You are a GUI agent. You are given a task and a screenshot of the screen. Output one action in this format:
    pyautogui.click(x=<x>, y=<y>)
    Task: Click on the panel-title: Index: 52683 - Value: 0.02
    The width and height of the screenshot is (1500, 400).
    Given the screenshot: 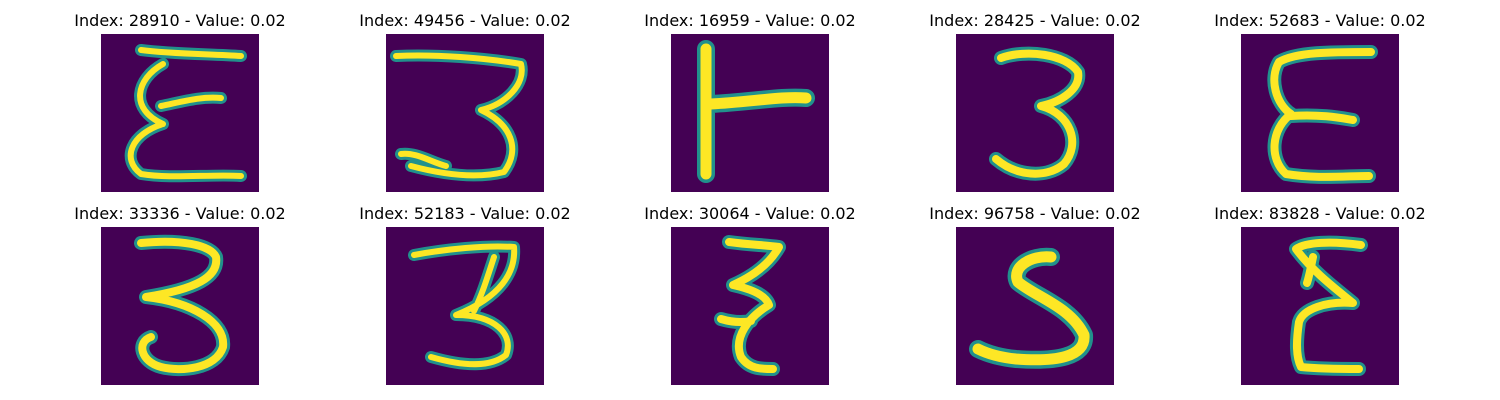 What is the action you would take?
    pyautogui.click(x=1320, y=20)
    